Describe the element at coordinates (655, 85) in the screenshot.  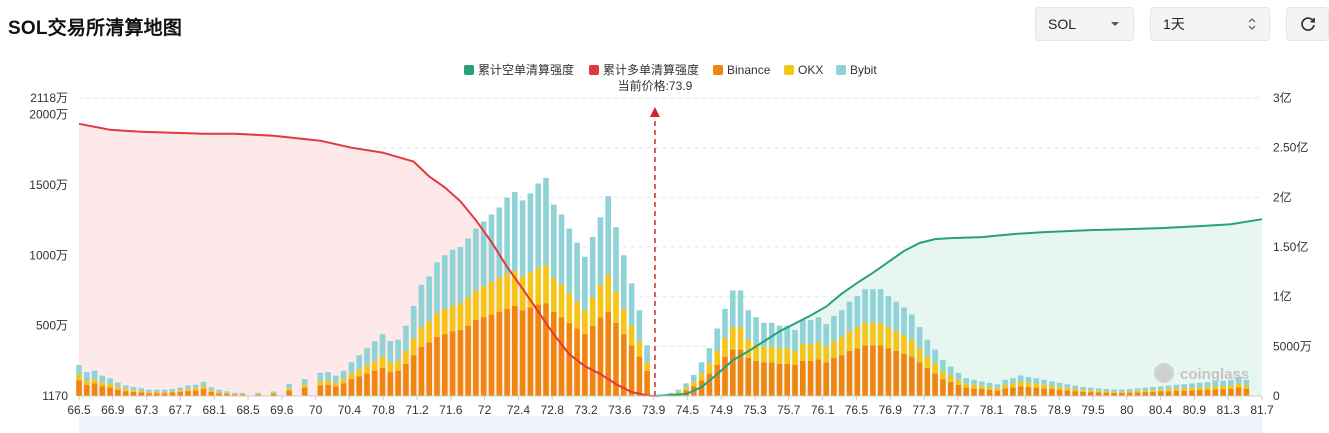
I see `current-price-label: 当前价格:73.9` at that location.